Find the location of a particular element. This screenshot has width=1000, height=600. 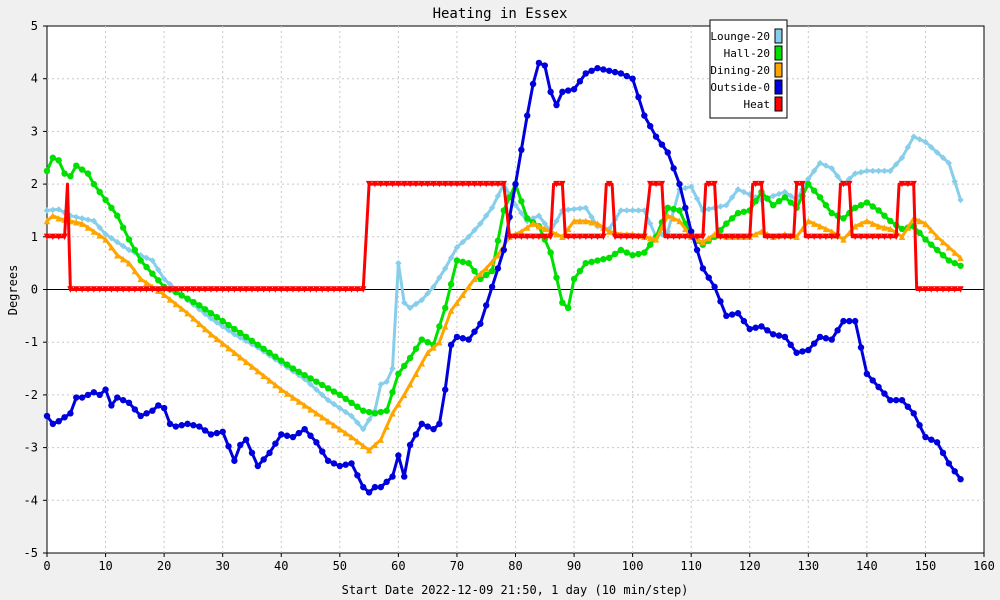

legend-swatch is located at coordinates (778, 104).